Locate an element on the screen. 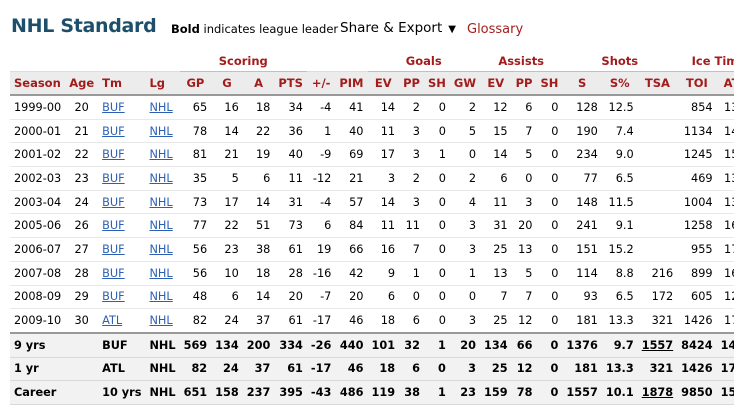 Image resolution: width=734 pixels, height=406 pixels. column-header: Tm is located at coordinates (122, 83).